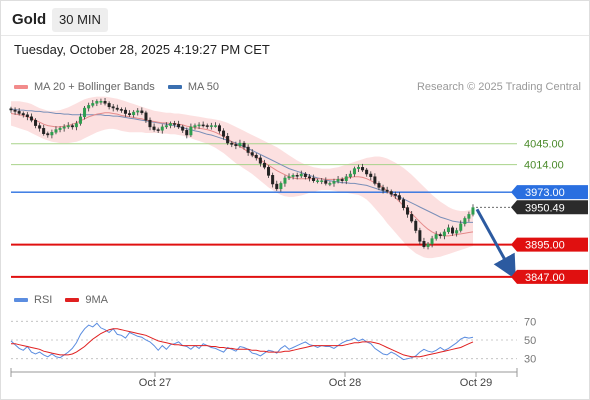 The image size is (590, 400). What do you see at coordinates (174, 87) in the screenshot?
I see `ma50-swatch` at bounding box center [174, 87].